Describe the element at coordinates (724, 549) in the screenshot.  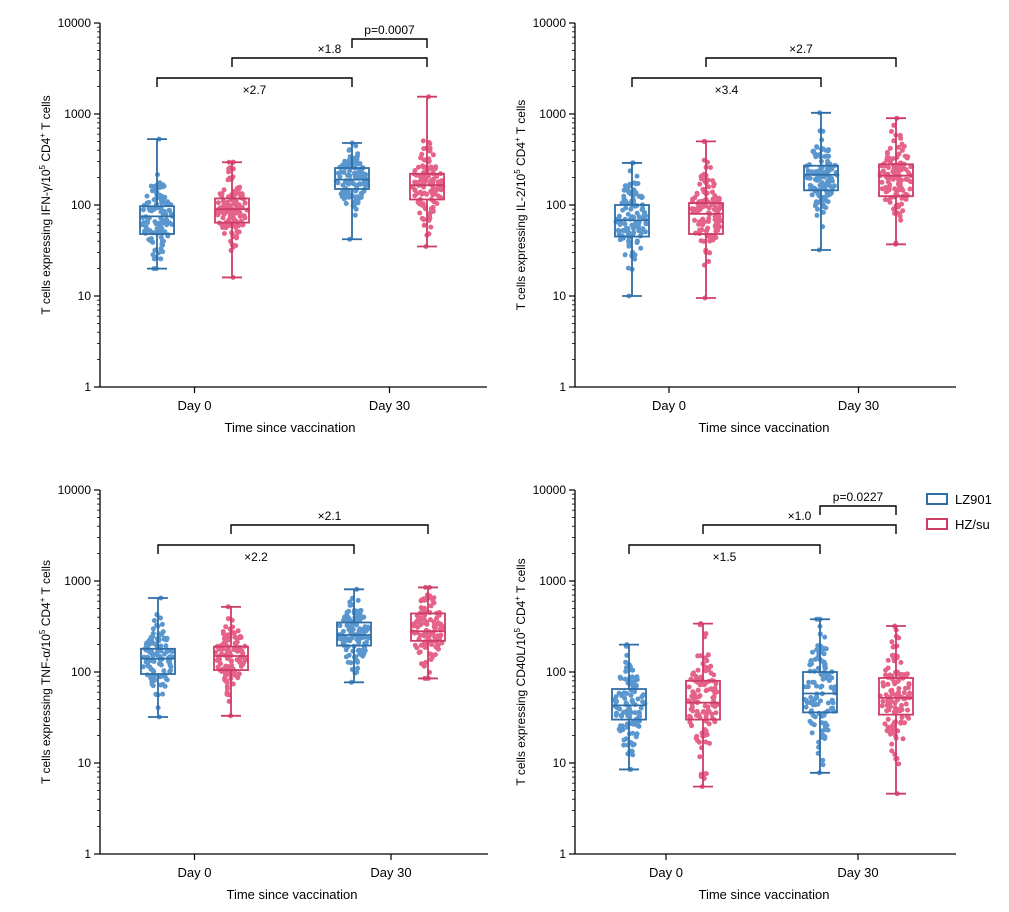
I see `bracket-line` at that location.